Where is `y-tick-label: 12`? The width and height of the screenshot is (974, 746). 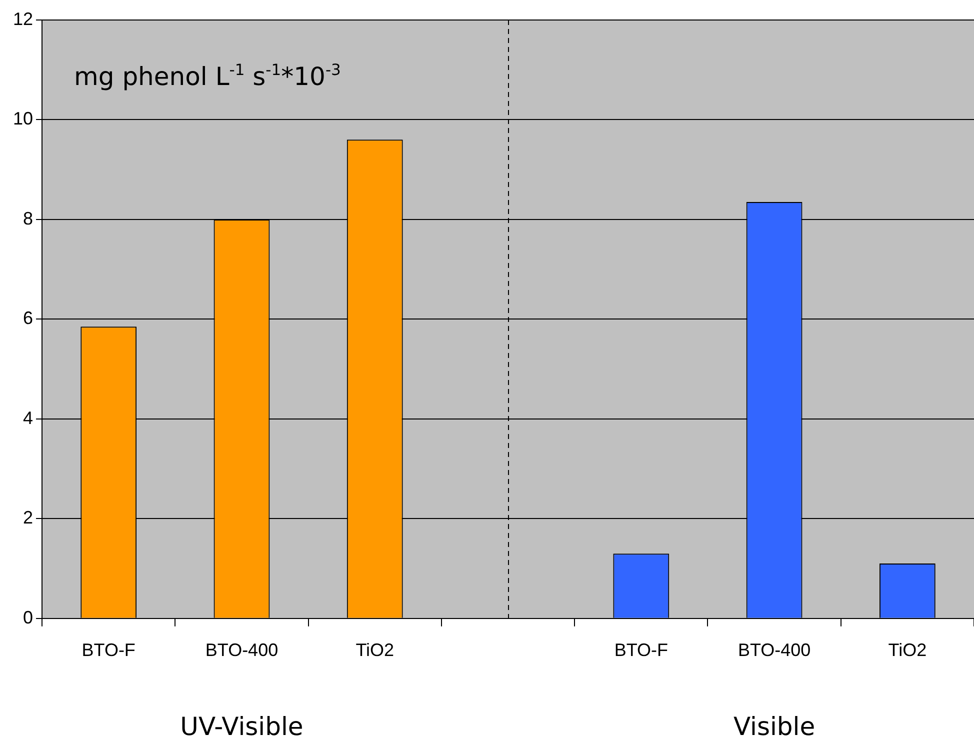 y-tick-label: 12 is located at coordinates (23, 18).